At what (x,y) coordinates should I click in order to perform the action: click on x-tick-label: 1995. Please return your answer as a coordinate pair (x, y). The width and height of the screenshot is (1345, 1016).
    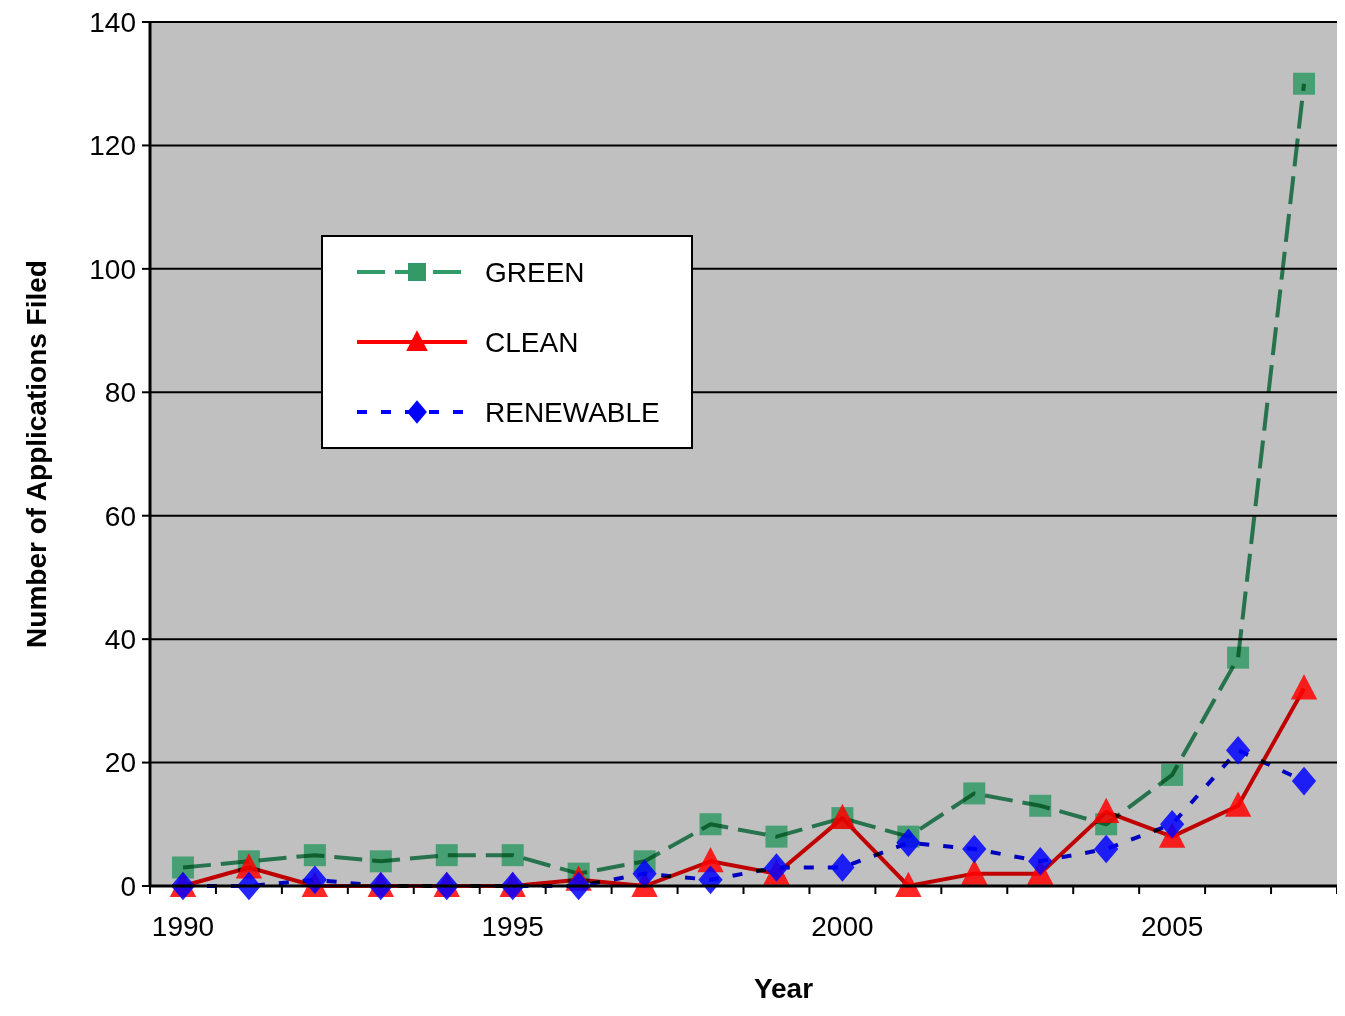
    Looking at the image, I should click on (512, 926).